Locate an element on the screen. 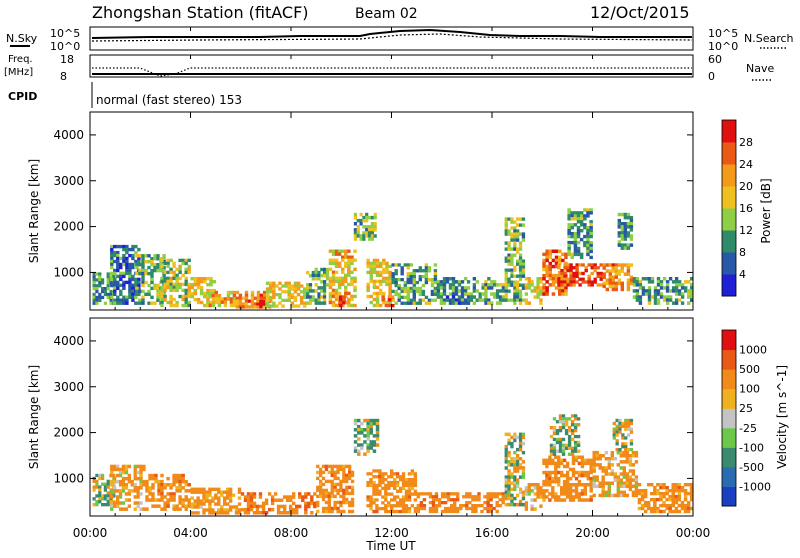  velocity-colorbar-swatch is located at coordinates (729, 359).